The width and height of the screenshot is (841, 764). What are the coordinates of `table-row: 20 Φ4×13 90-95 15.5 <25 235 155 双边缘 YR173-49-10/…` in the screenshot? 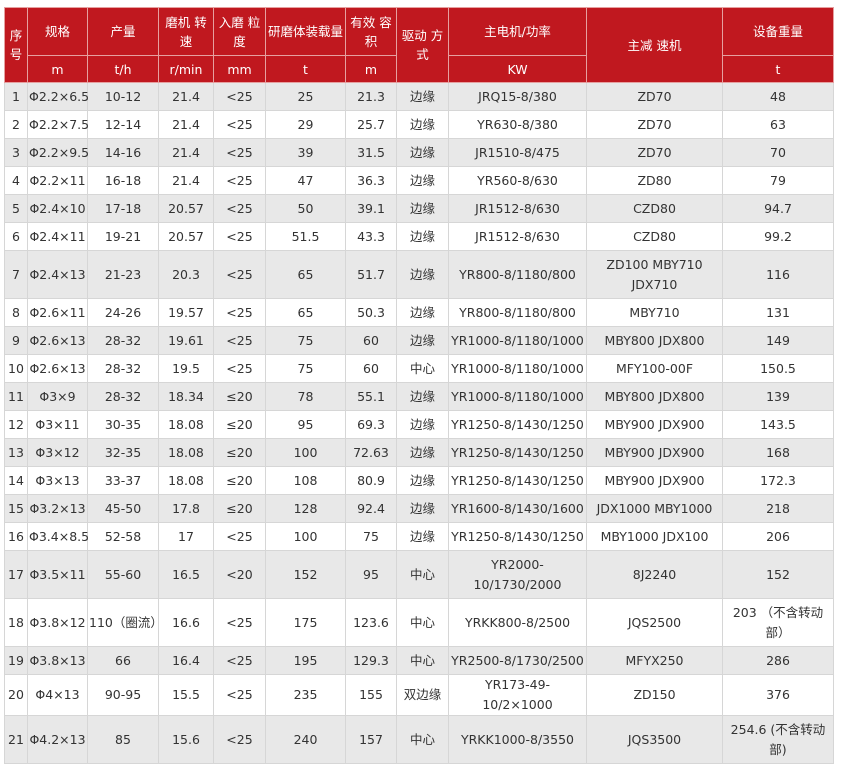 It's located at (419, 695).